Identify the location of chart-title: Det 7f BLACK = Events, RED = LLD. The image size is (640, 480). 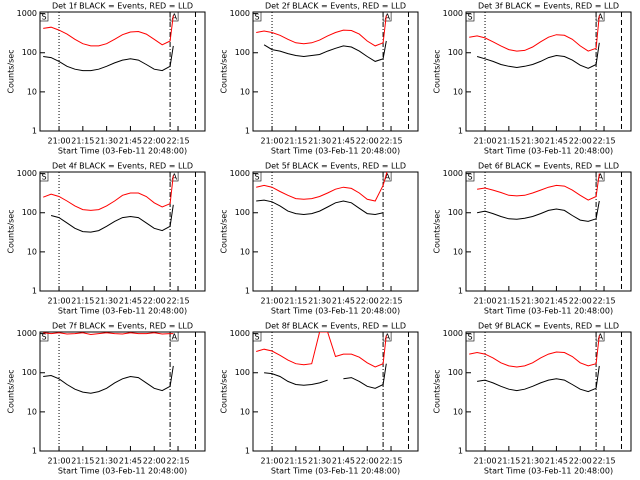
(122, 326).